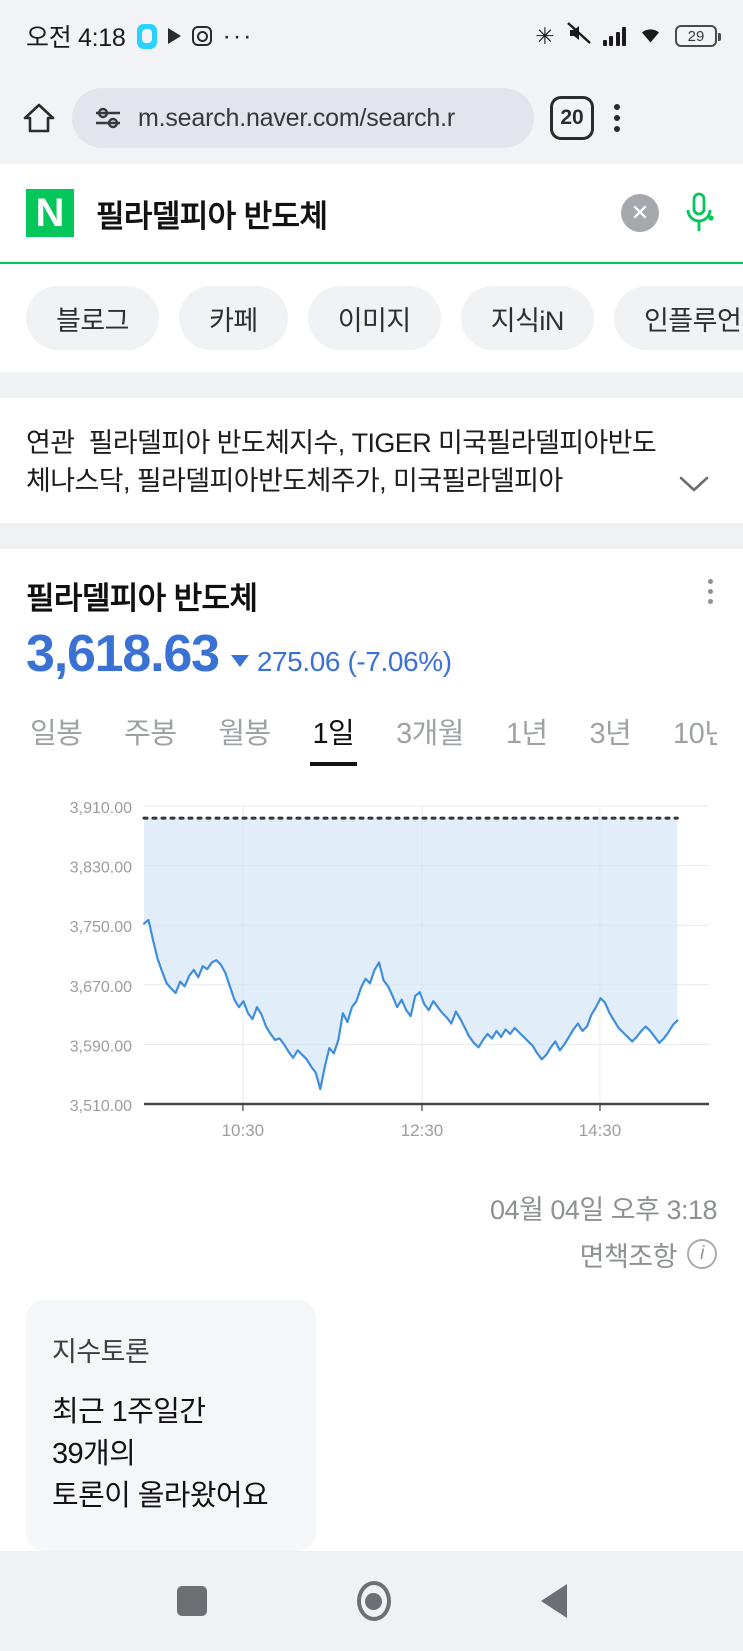 The image size is (743, 1651). Describe the element at coordinates (94, 1453) in the screenshot. I see `discussion-line-2: 39개의` at that location.